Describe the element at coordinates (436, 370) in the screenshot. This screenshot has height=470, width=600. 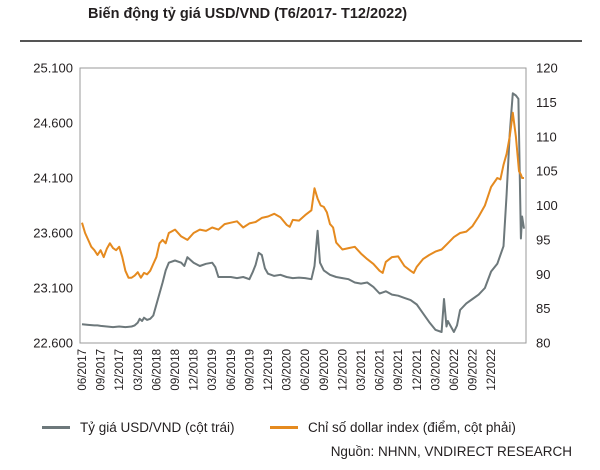
I see `x-tick-label: 03/2022` at that location.